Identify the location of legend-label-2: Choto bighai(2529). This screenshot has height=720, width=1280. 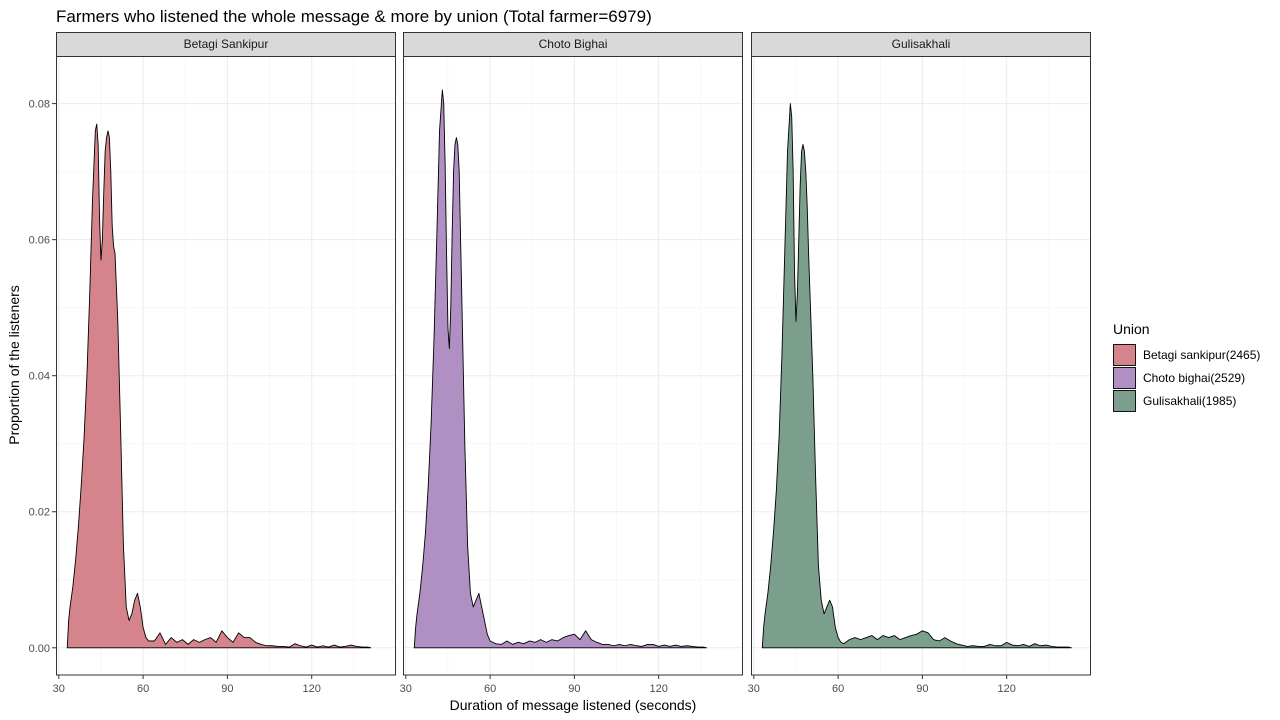
(1194, 378).